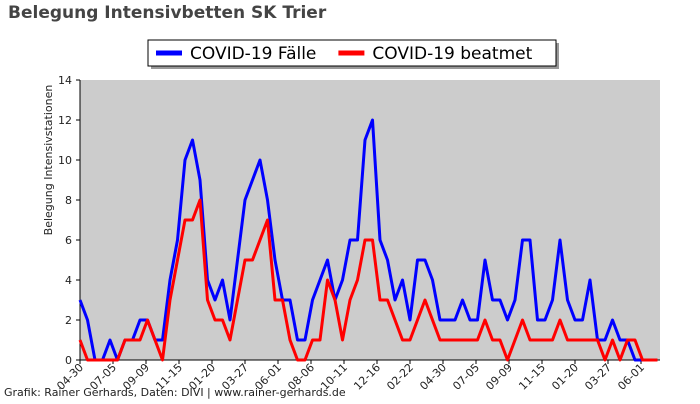 The height and width of the screenshot is (404, 700). What do you see at coordinates (565, 377) in the screenshot?
I see `x-tick-label: 01-20` at bounding box center [565, 377].